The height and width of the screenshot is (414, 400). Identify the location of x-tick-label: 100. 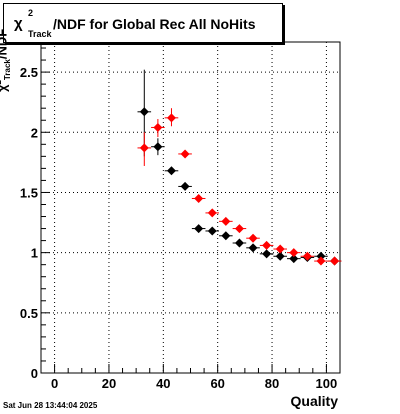
(327, 383).